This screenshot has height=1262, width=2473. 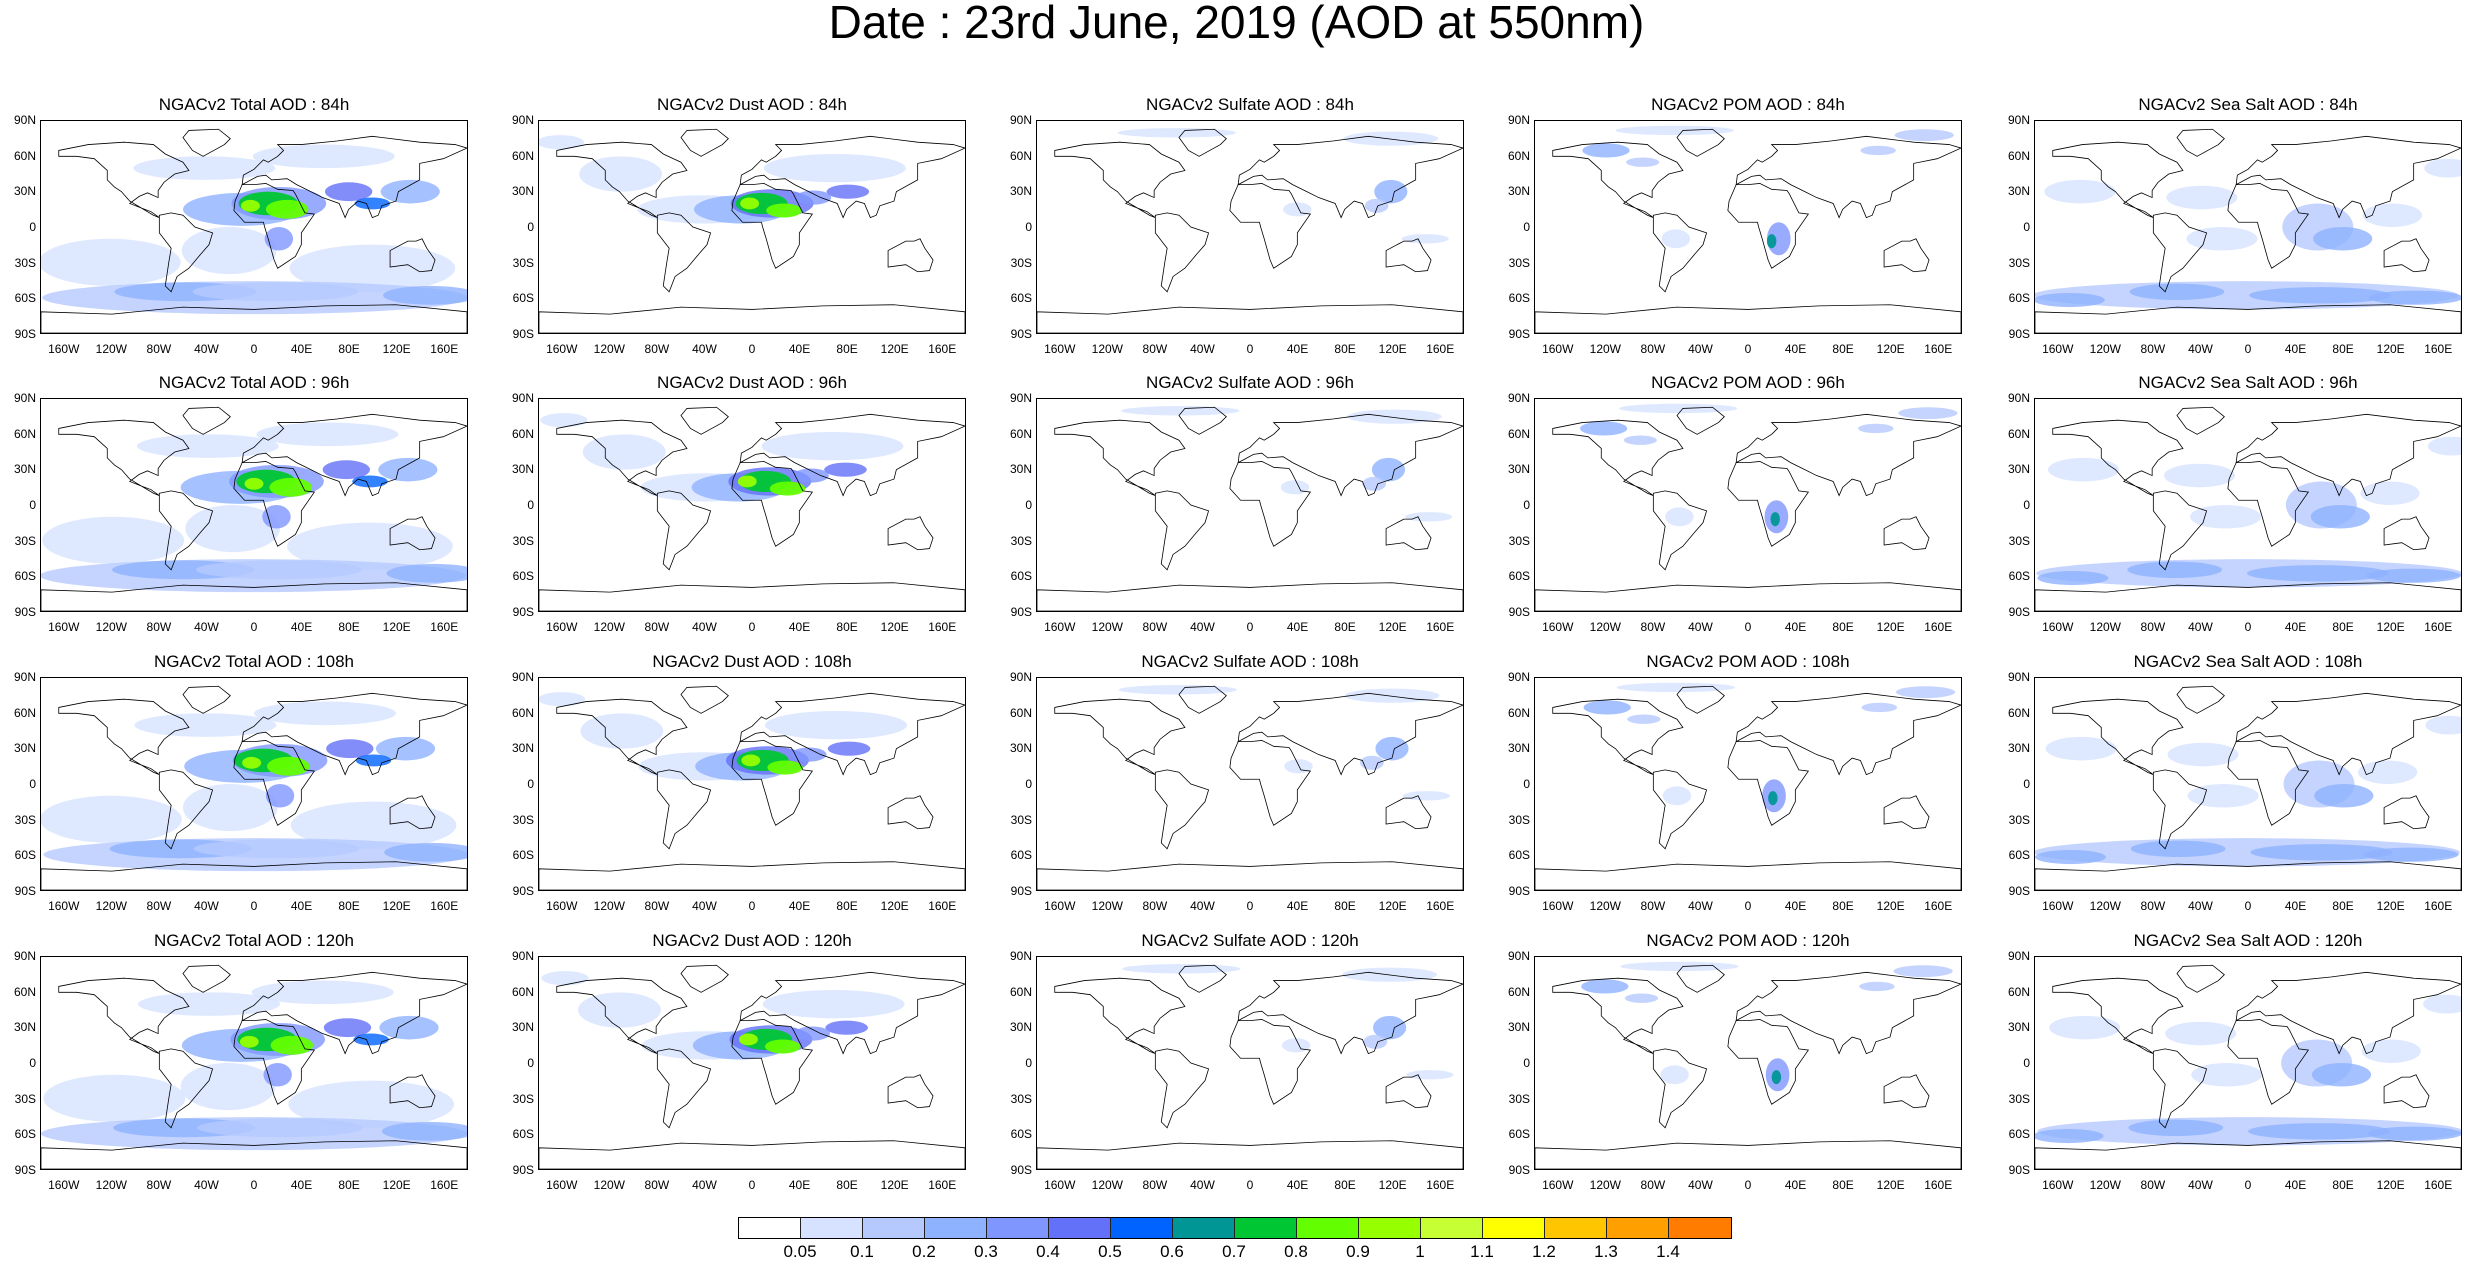 I want to click on latitude-label: 0, so click(x=530, y=505).